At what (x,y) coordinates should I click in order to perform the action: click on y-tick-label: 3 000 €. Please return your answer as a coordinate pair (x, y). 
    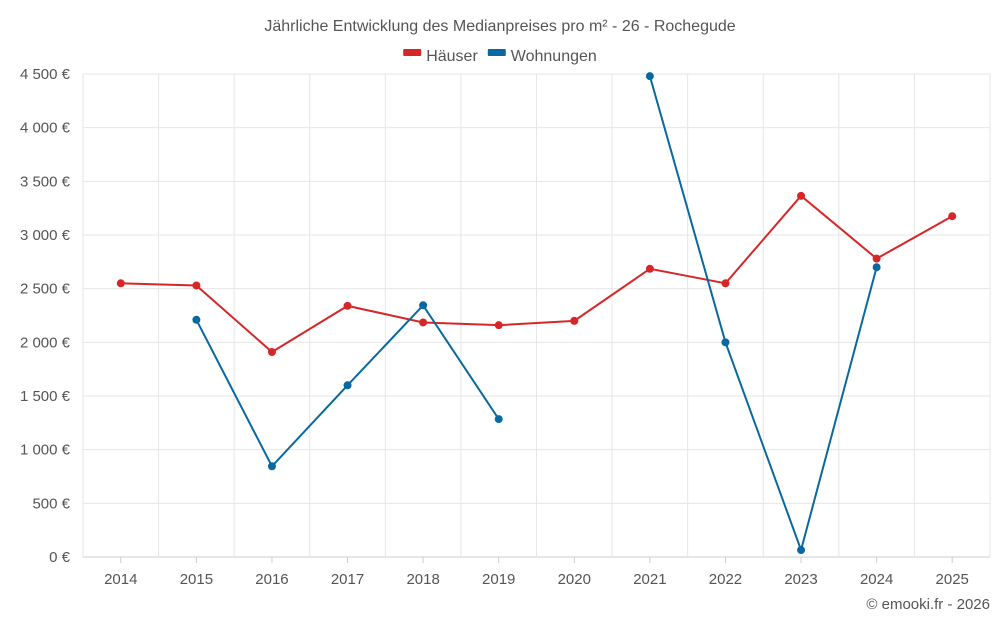
    Looking at the image, I should click on (45, 235).